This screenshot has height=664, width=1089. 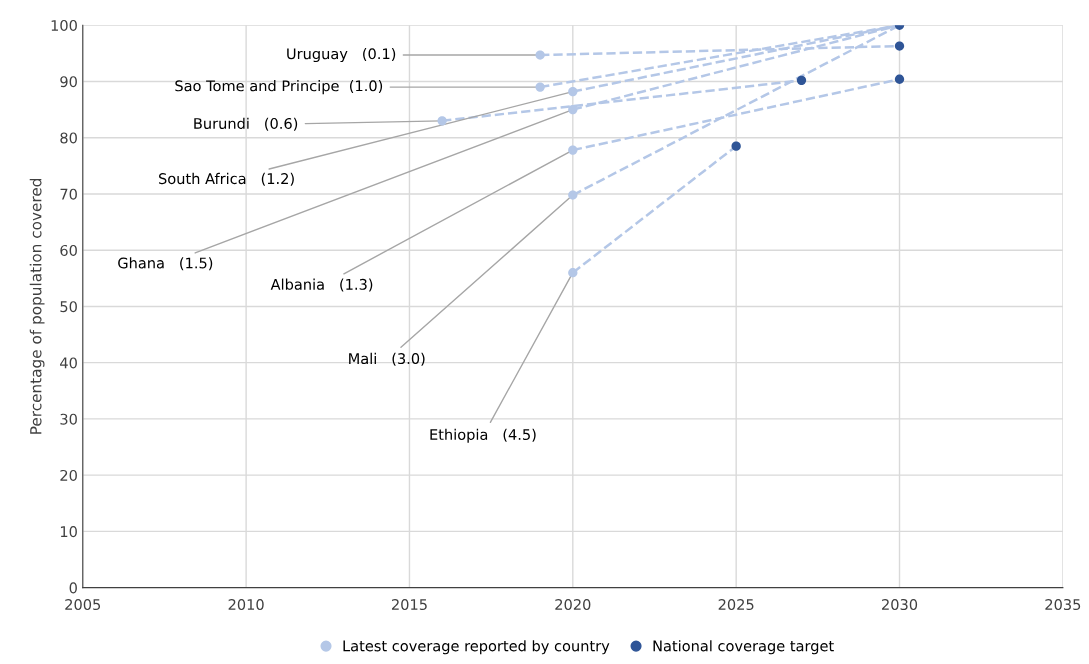 I want to click on annotation: Albania (1.3), so click(x=321, y=285).